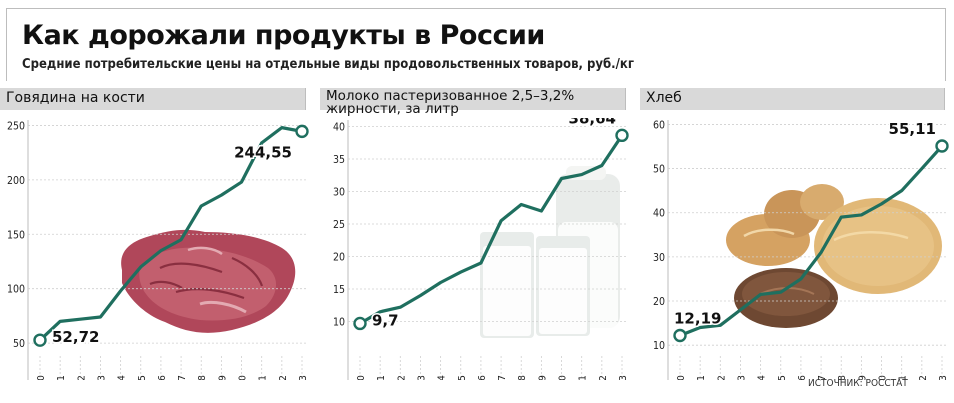 The image size is (954, 403). I want to click on y-tick-label: 250, so click(16, 126).